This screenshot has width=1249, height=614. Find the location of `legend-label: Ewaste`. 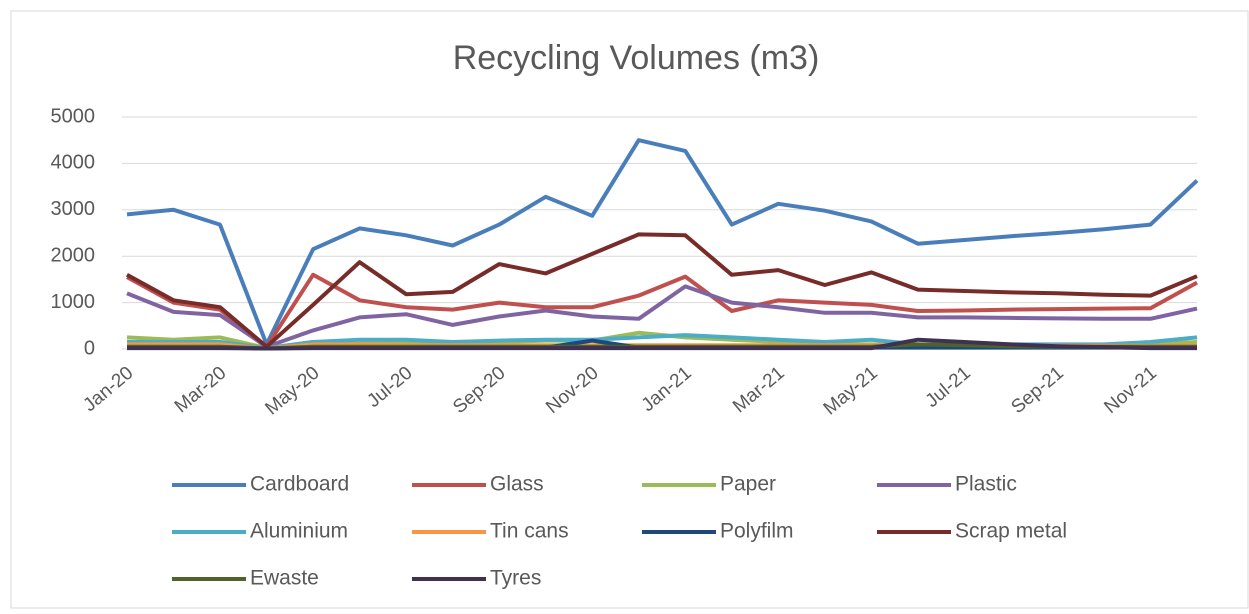

legend-label: Ewaste is located at coordinates (284, 578).